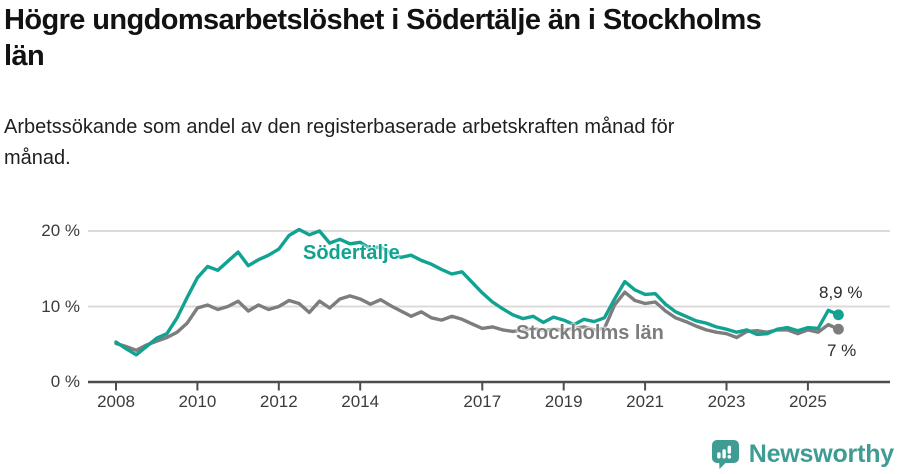 The image size is (900, 474). Describe the element at coordinates (477, 321) in the screenshot. I see `series-line-stockholms-län` at that location.